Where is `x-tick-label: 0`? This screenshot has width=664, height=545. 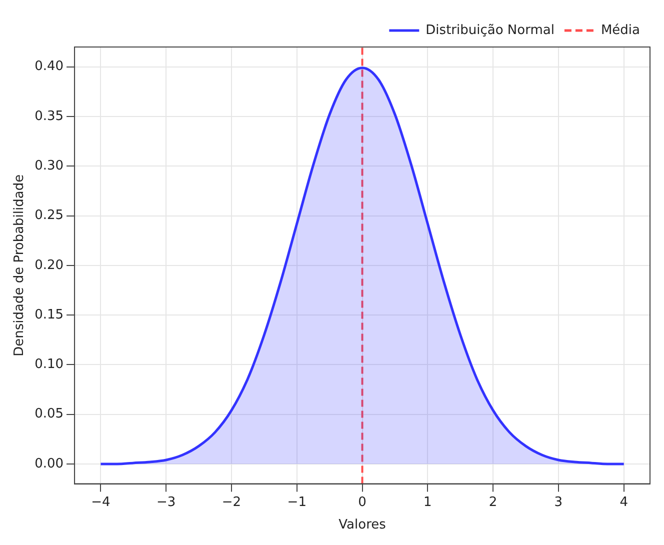
x-tick-label: 0 is located at coordinates (362, 502).